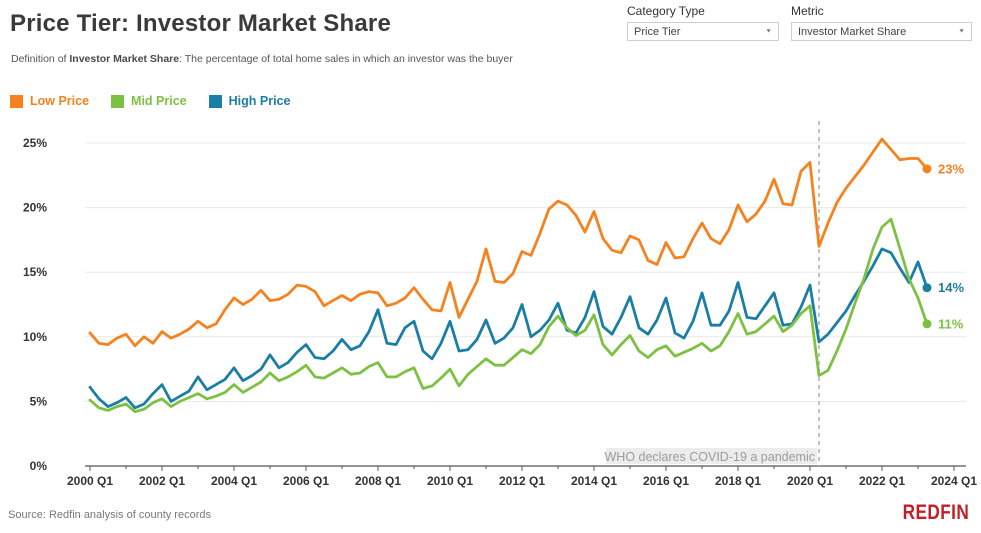 This screenshot has width=981, height=533. I want to click on legend-label: Low Price, so click(60, 101).